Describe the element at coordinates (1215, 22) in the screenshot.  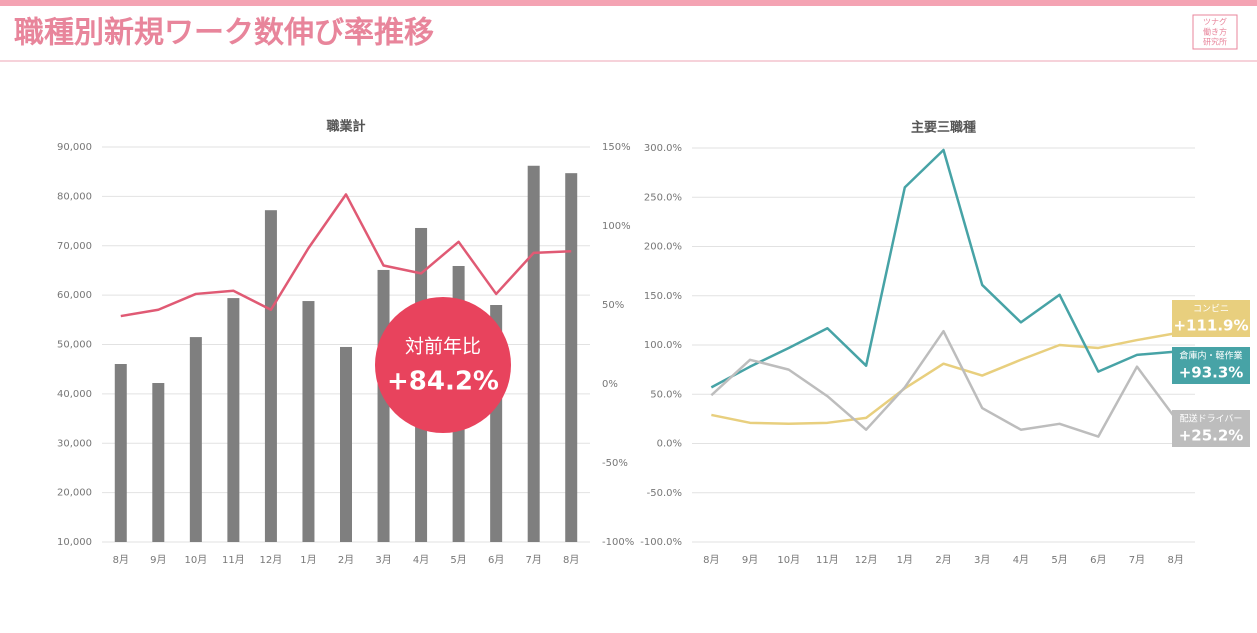
I see `logo-text: ツナグ` at that location.